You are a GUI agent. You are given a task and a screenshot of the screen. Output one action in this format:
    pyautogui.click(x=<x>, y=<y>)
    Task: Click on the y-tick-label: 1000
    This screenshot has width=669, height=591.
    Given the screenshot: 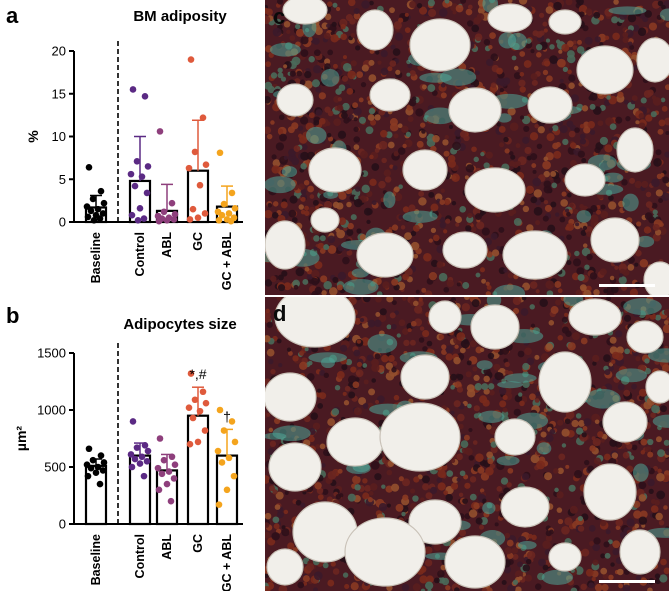 What is the action you would take?
    pyautogui.click(x=51, y=410)
    